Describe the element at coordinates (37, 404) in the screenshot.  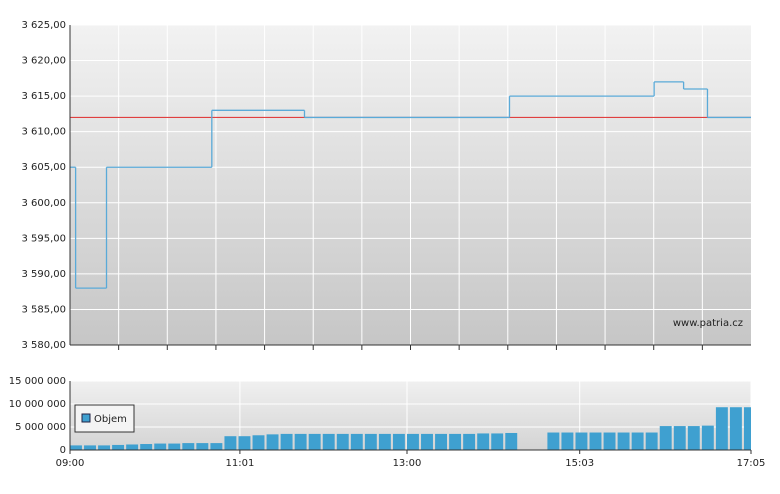
I see `y-tick-label: 10 000 000` at that location.